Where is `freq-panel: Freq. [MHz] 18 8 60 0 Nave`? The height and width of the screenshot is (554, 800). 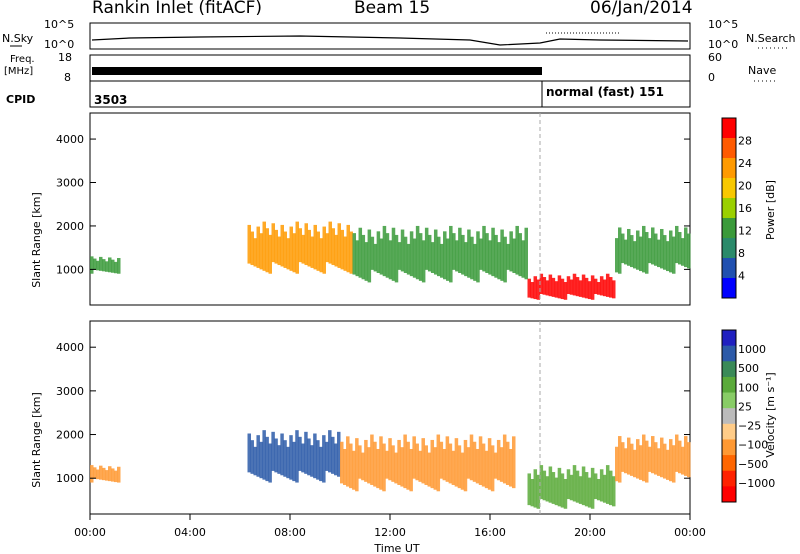 freq-panel: Freq. [MHz] 18 8 60 0 Nave is located at coordinates (391, 67).